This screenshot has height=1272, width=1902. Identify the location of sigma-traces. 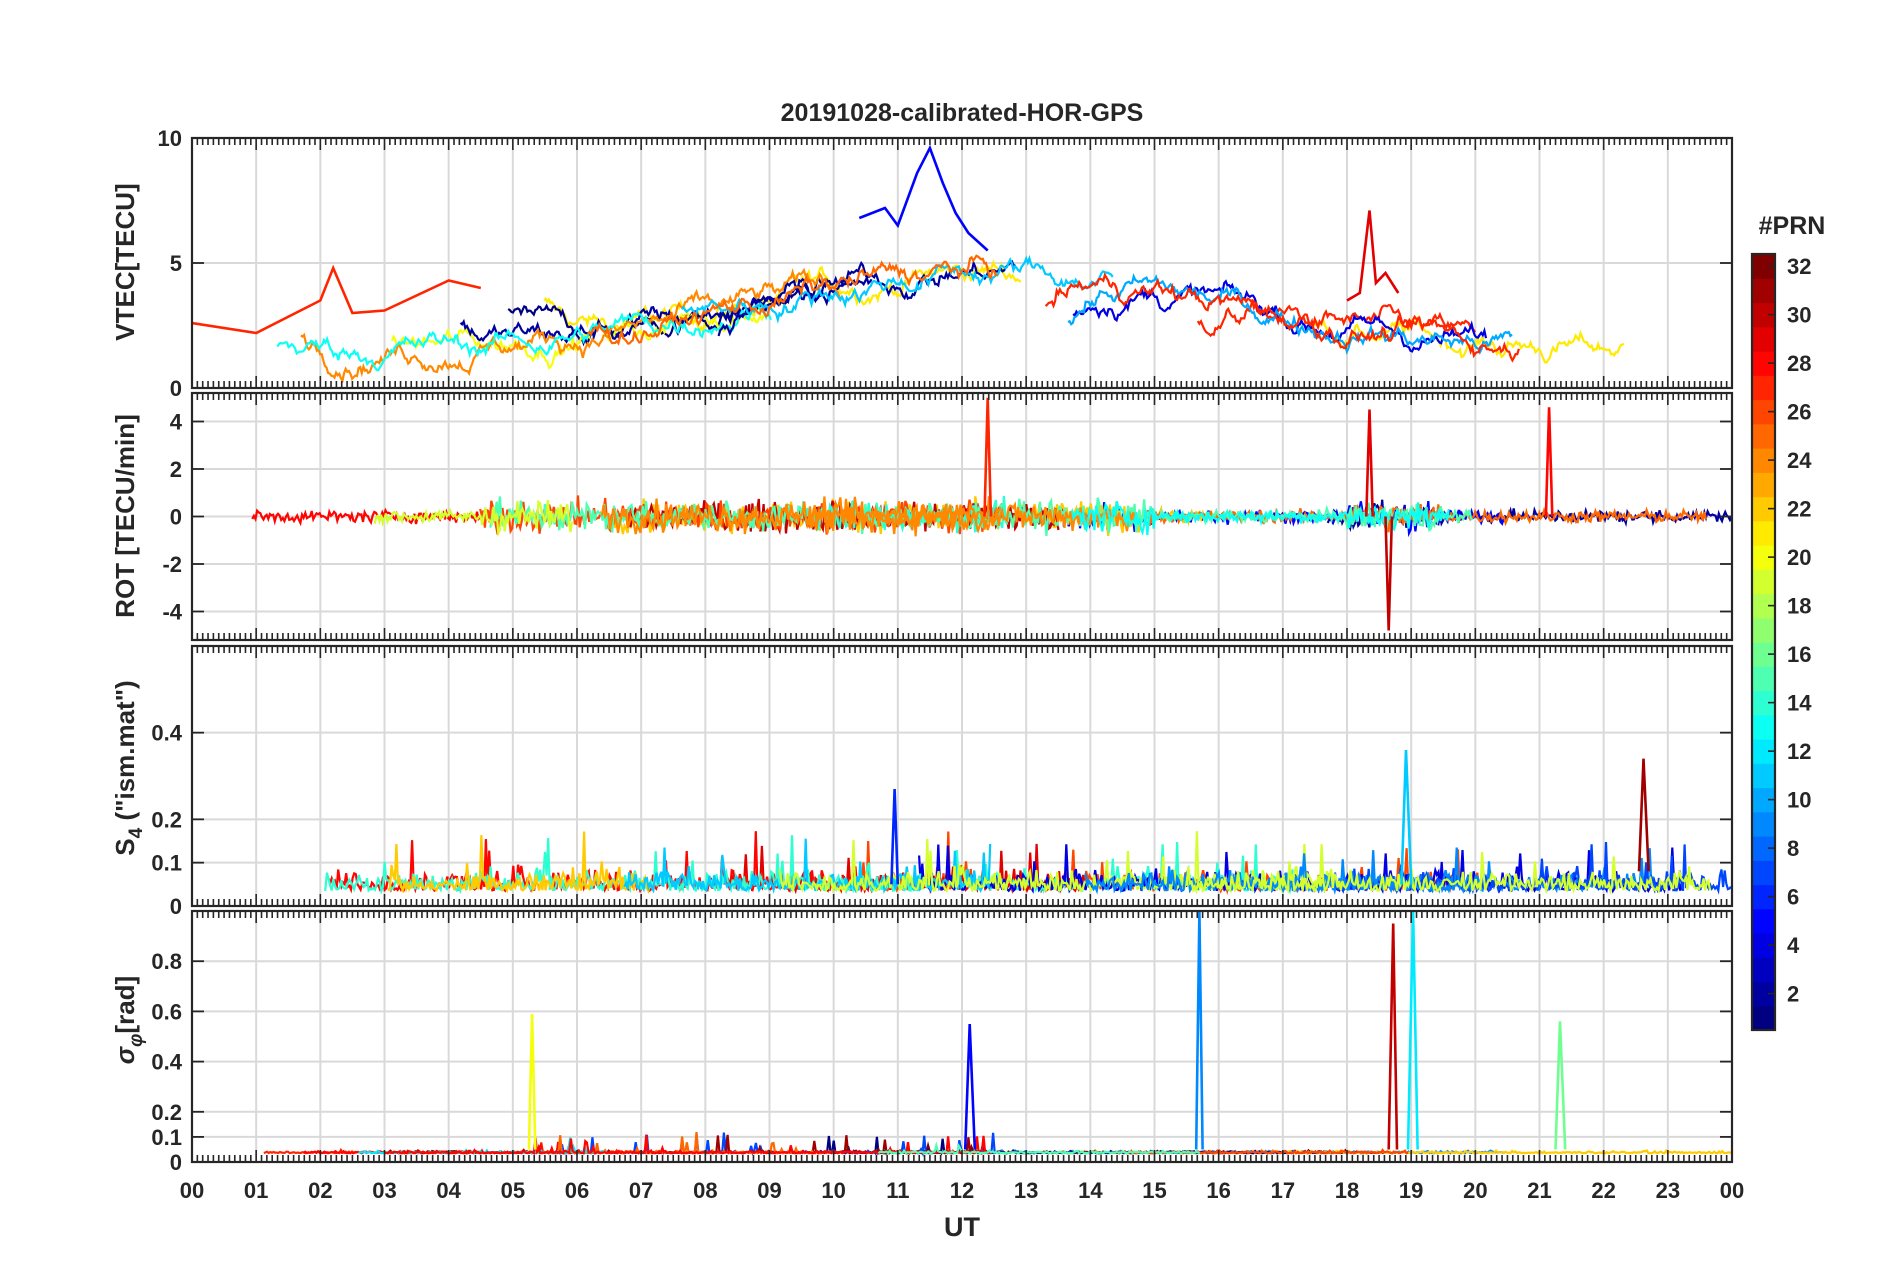
(997, 1034).